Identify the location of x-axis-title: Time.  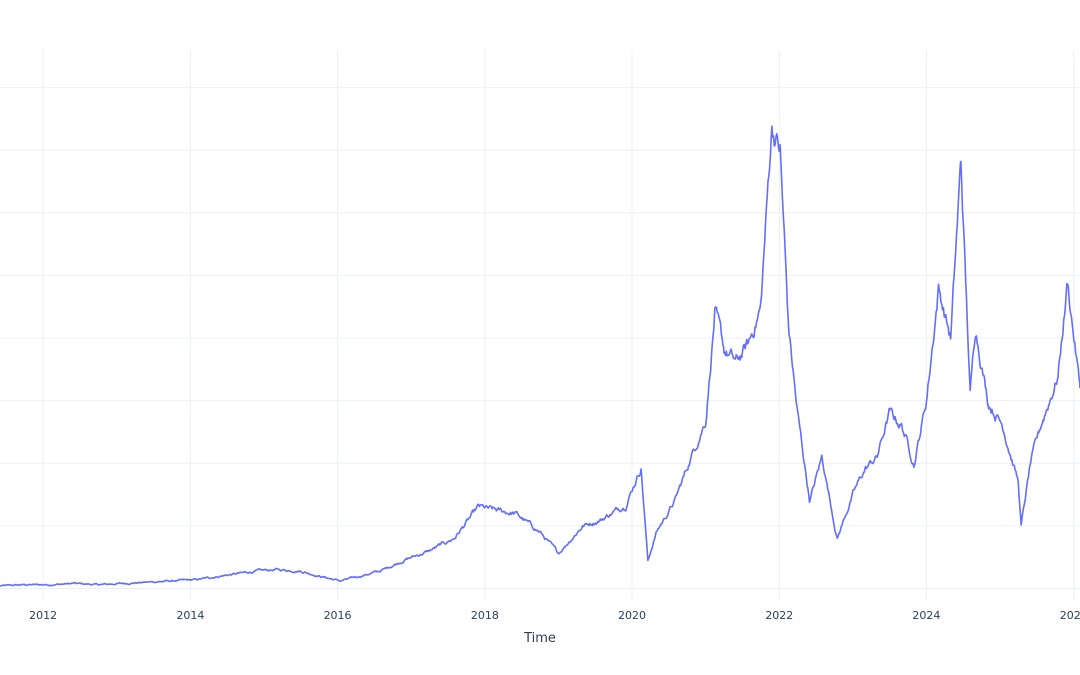
(539, 638).